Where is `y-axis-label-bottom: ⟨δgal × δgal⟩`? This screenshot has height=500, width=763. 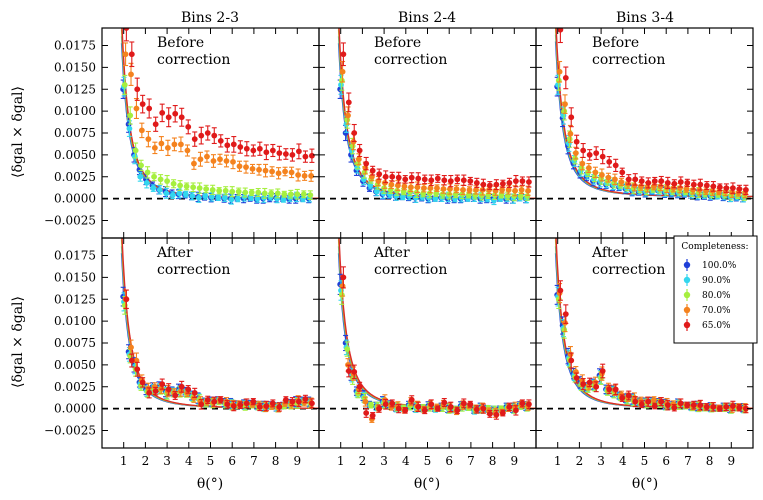 y-axis-label-bottom: ⟨δgal × δgal⟩ is located at coordinates (18, 342).